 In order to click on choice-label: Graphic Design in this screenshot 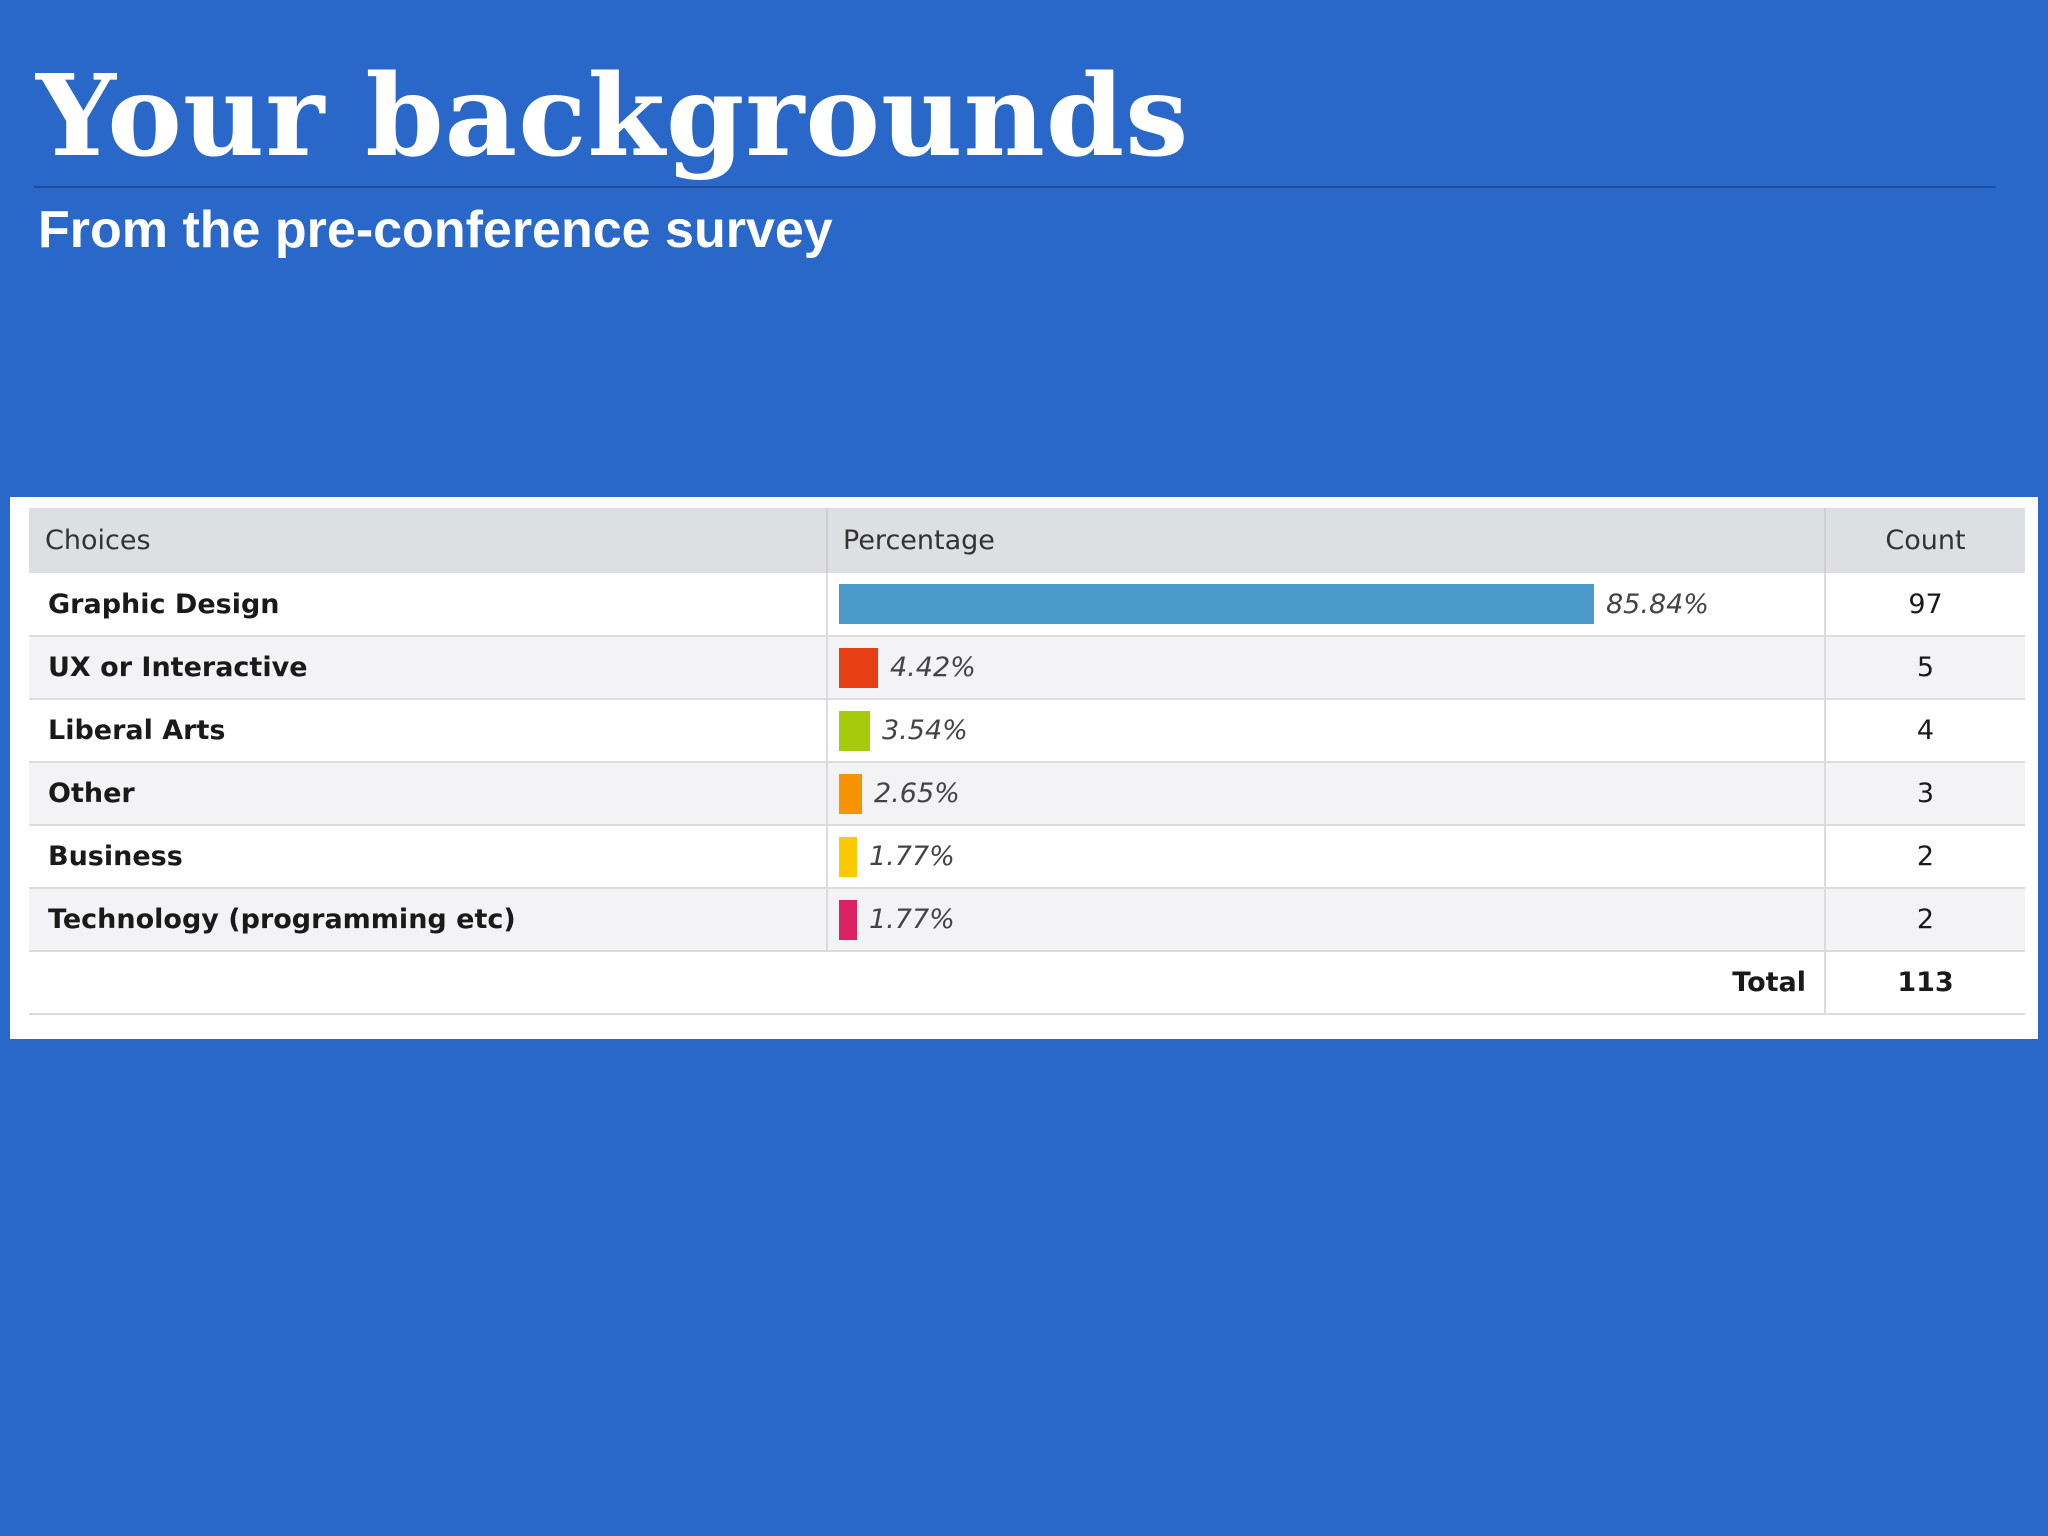, I will do `click(428, 605)`.